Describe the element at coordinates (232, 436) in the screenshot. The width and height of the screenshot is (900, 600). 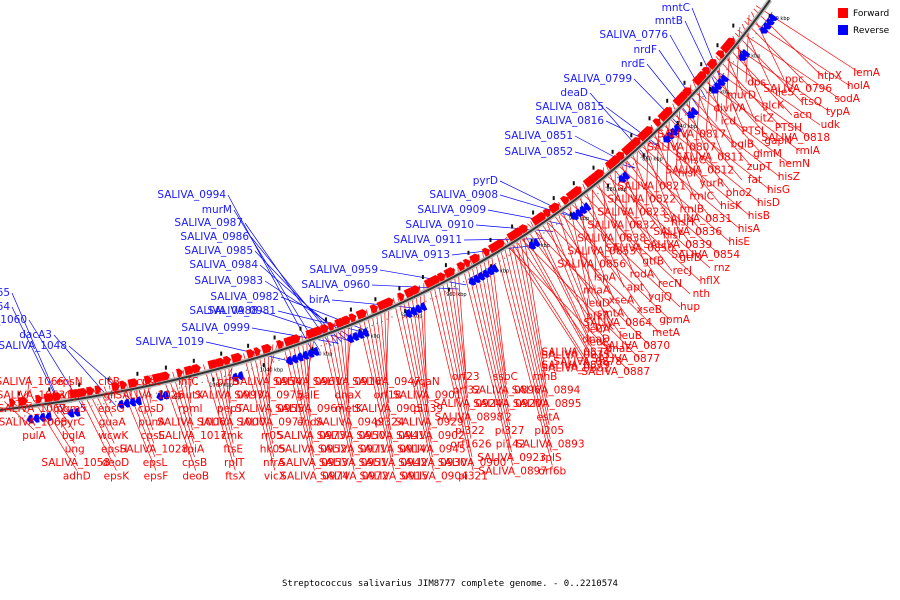
I see `forward-gene-label: cmk` at that location.